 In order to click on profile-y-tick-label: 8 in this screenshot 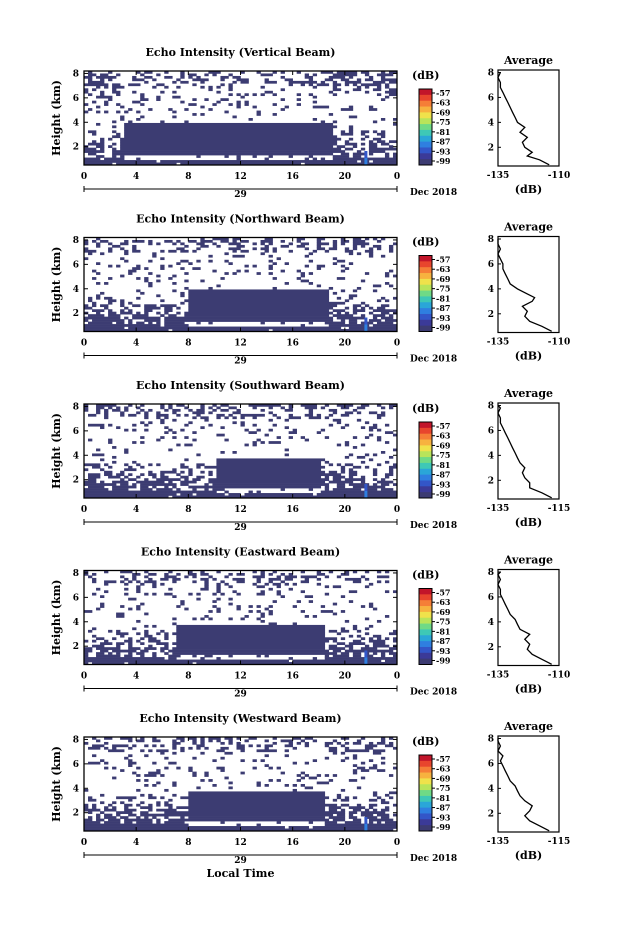, I will do `click(491, 406)`.